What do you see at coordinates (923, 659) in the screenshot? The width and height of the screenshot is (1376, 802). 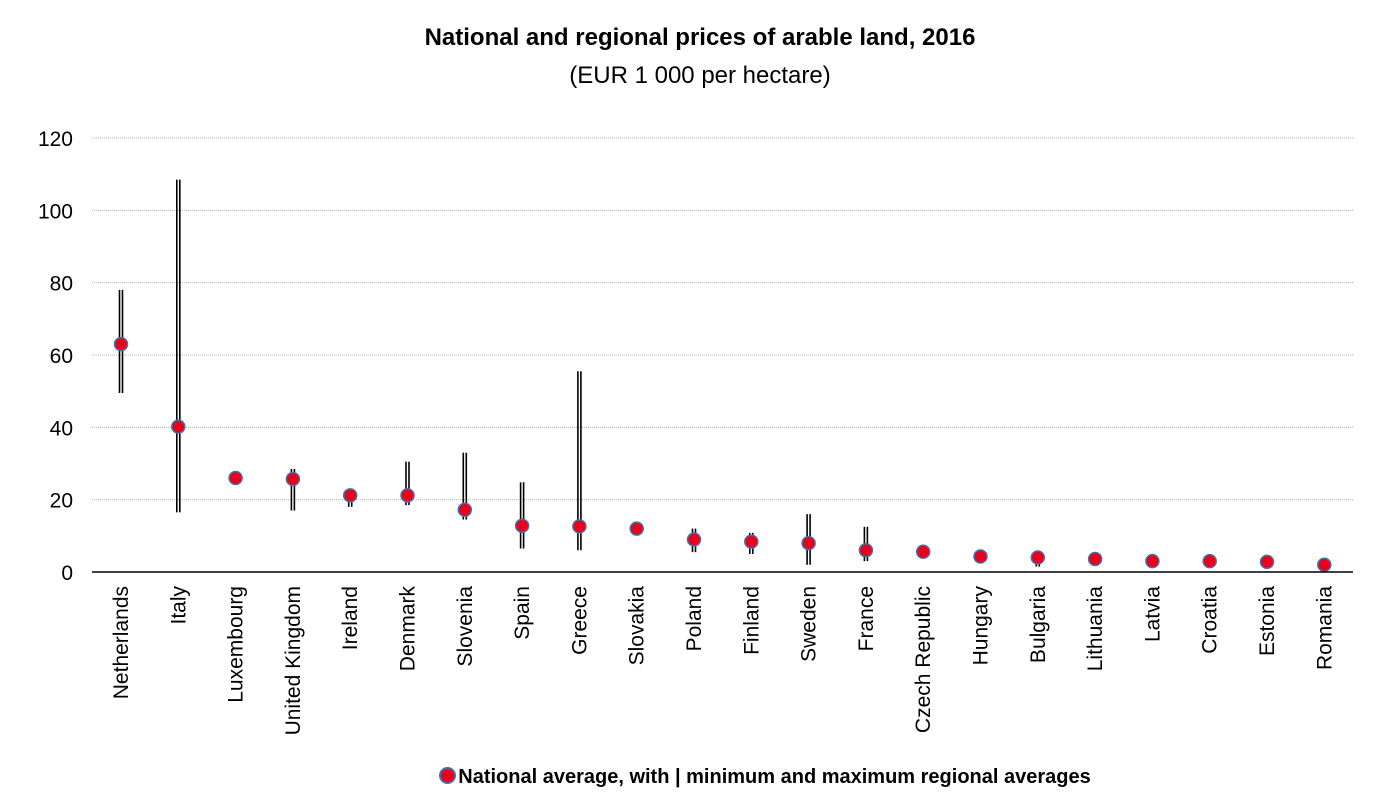 I see `x-tick-label: Czech Republic` at bounding box center [923, 659].